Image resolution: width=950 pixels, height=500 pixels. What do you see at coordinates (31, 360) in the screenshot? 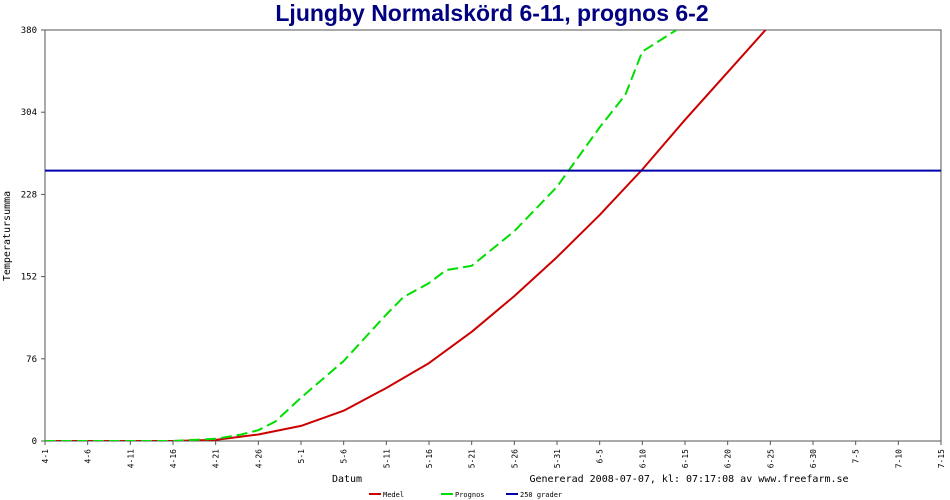
I see `y-tick-label: 76` at bounding box center [31, 360].